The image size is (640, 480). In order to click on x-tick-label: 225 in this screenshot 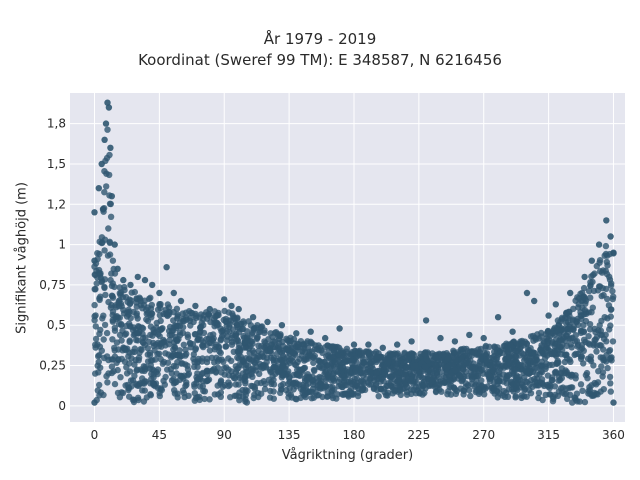, I will do `click(418, 435)`.